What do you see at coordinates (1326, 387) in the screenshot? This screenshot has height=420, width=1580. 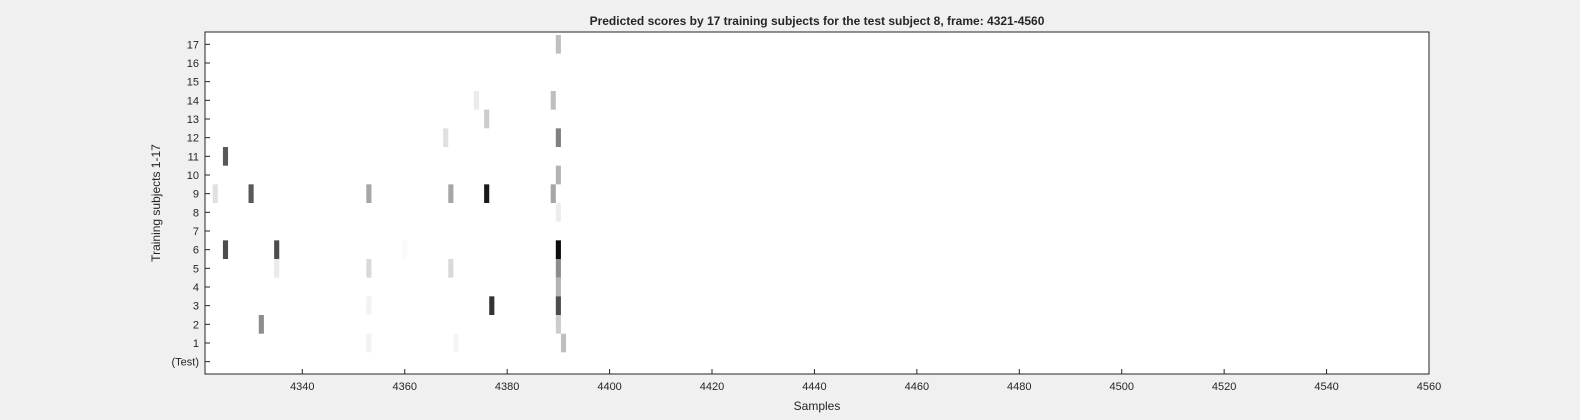 I see `x-tick-label: 4540` at bounding box center [1326, 387].